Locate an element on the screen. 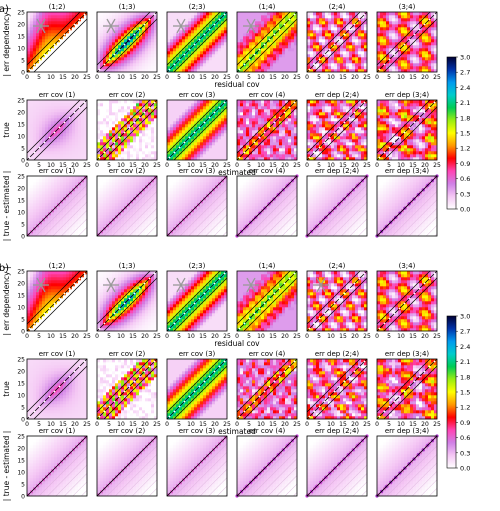 The height and width of the screenshot is (511, 500). subplot: err cov (2)0 5 10 15 20 25 is located at coordinates (128, 130).